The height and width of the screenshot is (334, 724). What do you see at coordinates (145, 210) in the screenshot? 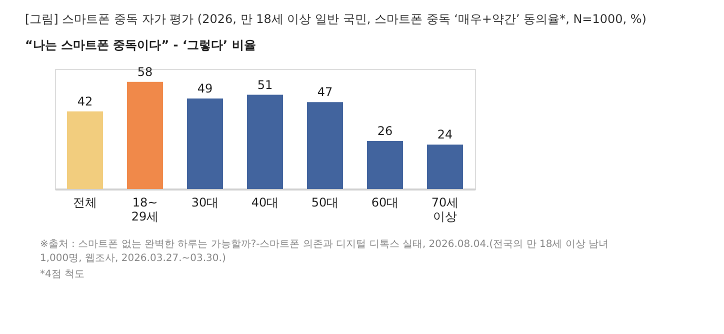
I see `x-tick-label: 18~ 29세` at bounding box center [145, 210].